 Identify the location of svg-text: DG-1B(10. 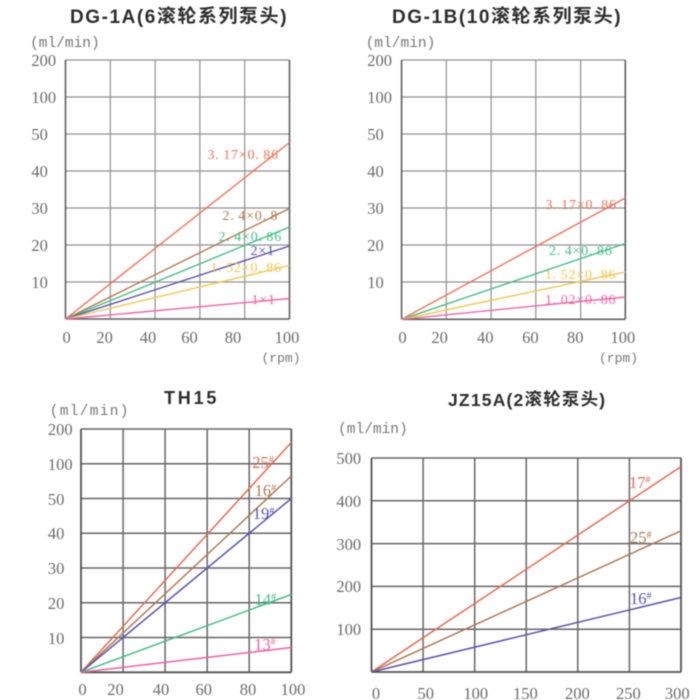
(441, 17).